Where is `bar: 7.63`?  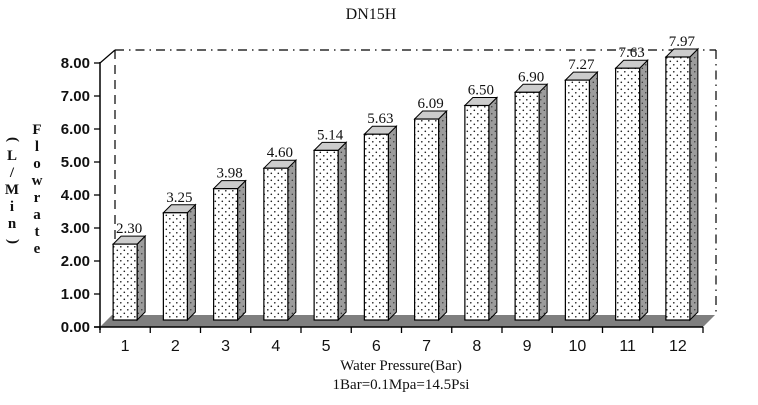
bar: 7.63 is located at coordinates (631, 183).